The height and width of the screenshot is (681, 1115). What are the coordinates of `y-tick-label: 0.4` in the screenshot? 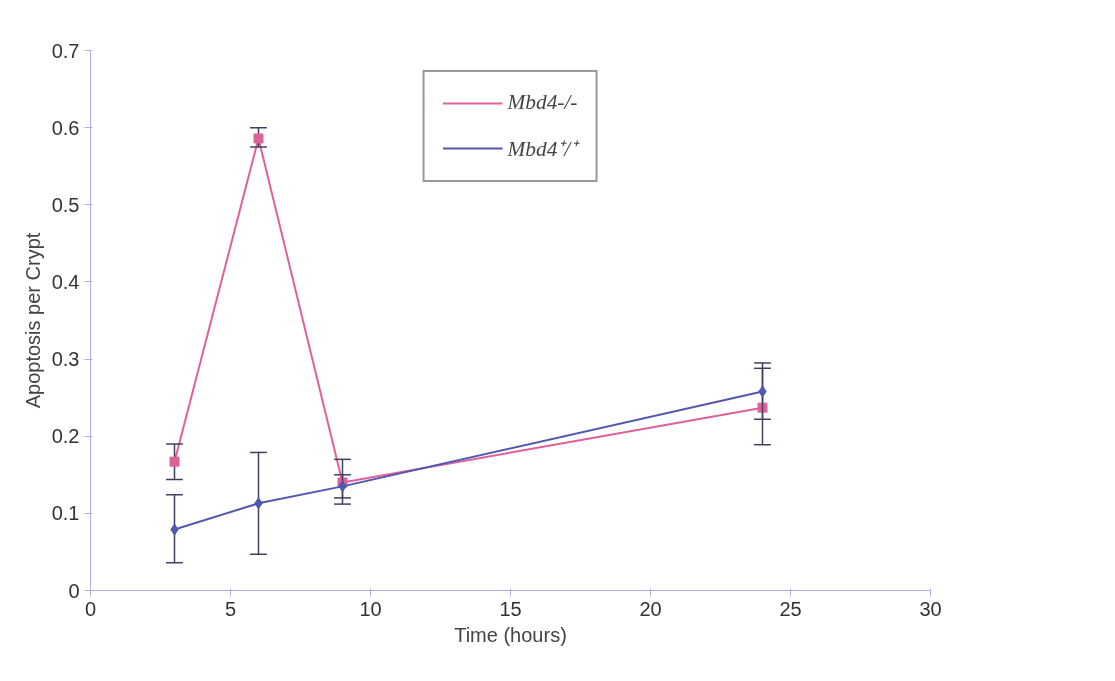 It's located at (65, 281).